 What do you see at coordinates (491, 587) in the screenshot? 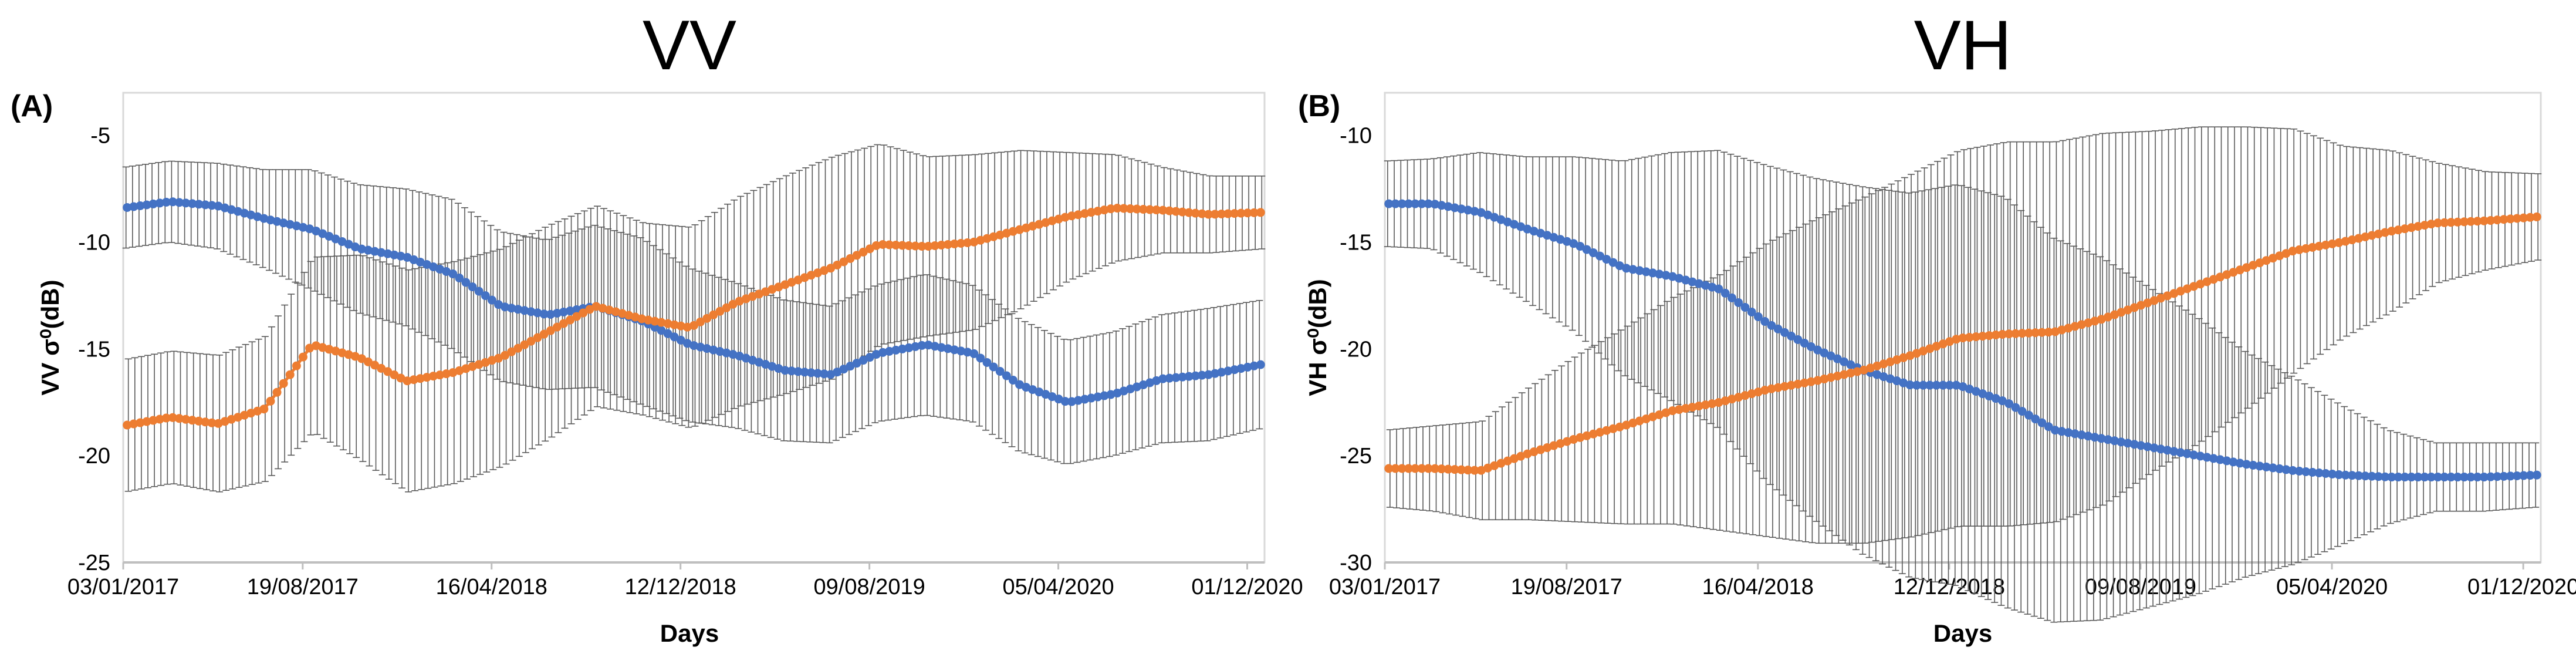
I see `panel-a-x-tick-label: 16/04/2018` at bounding box center [491, 587].